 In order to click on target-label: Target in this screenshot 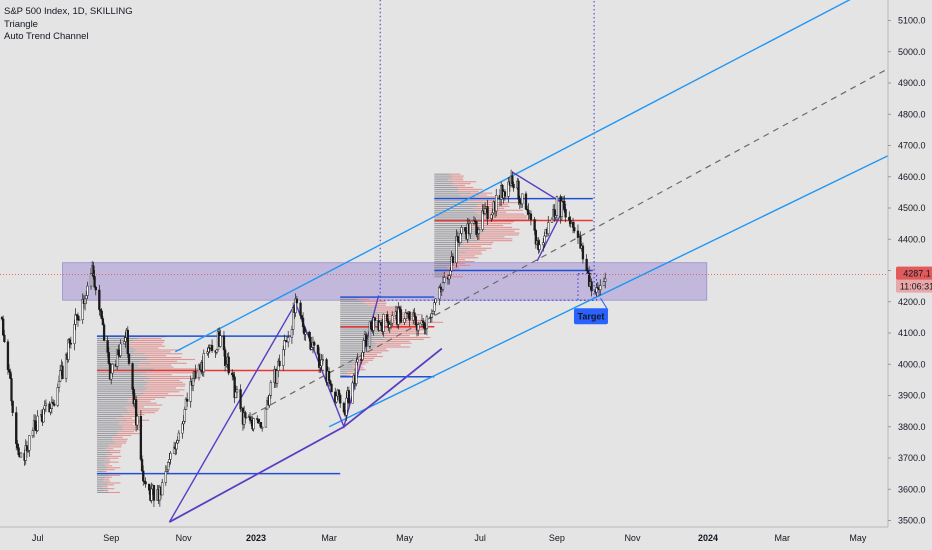, I will do `click(591, 317)`.